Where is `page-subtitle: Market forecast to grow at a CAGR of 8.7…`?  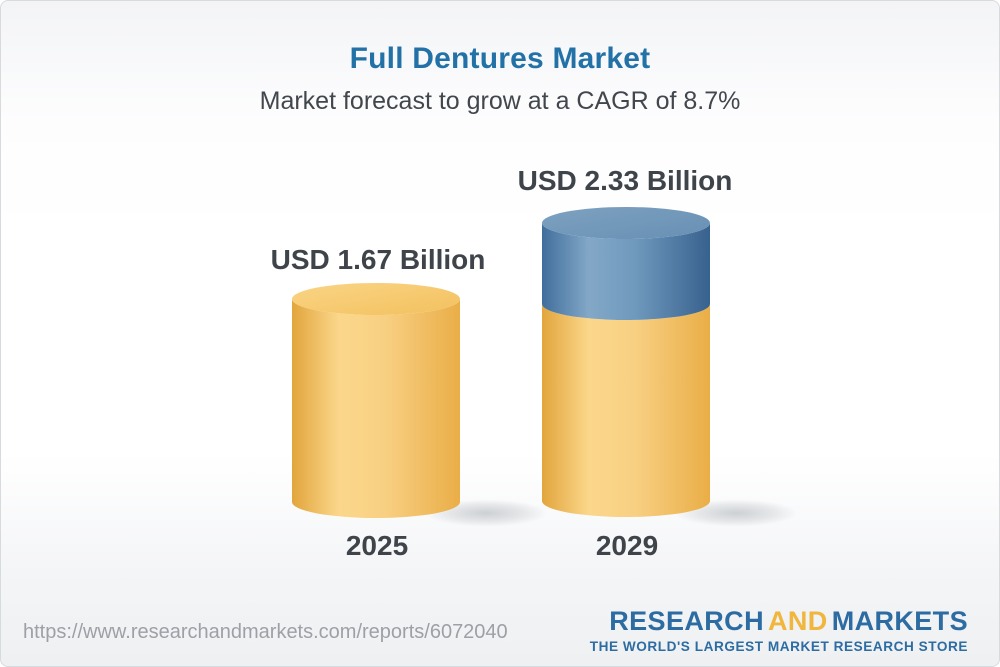
page-subtitle: Market forecast to grow at a CAGR of 8.7… is located at coordinates (500, 101).